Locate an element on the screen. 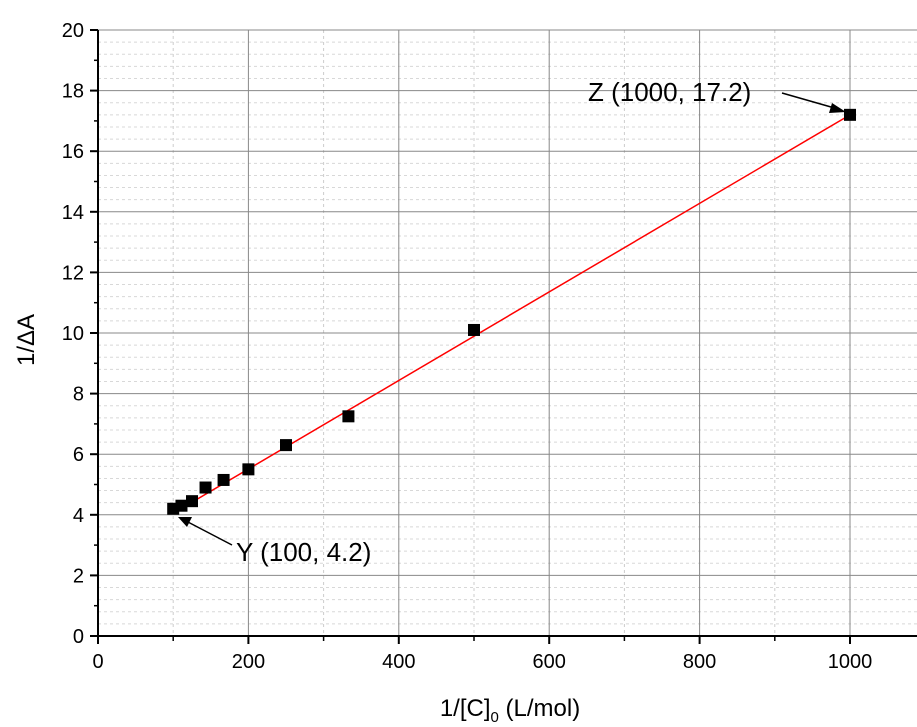  x-axis-title-subscript: 0 is located at coordinates (495, 717).